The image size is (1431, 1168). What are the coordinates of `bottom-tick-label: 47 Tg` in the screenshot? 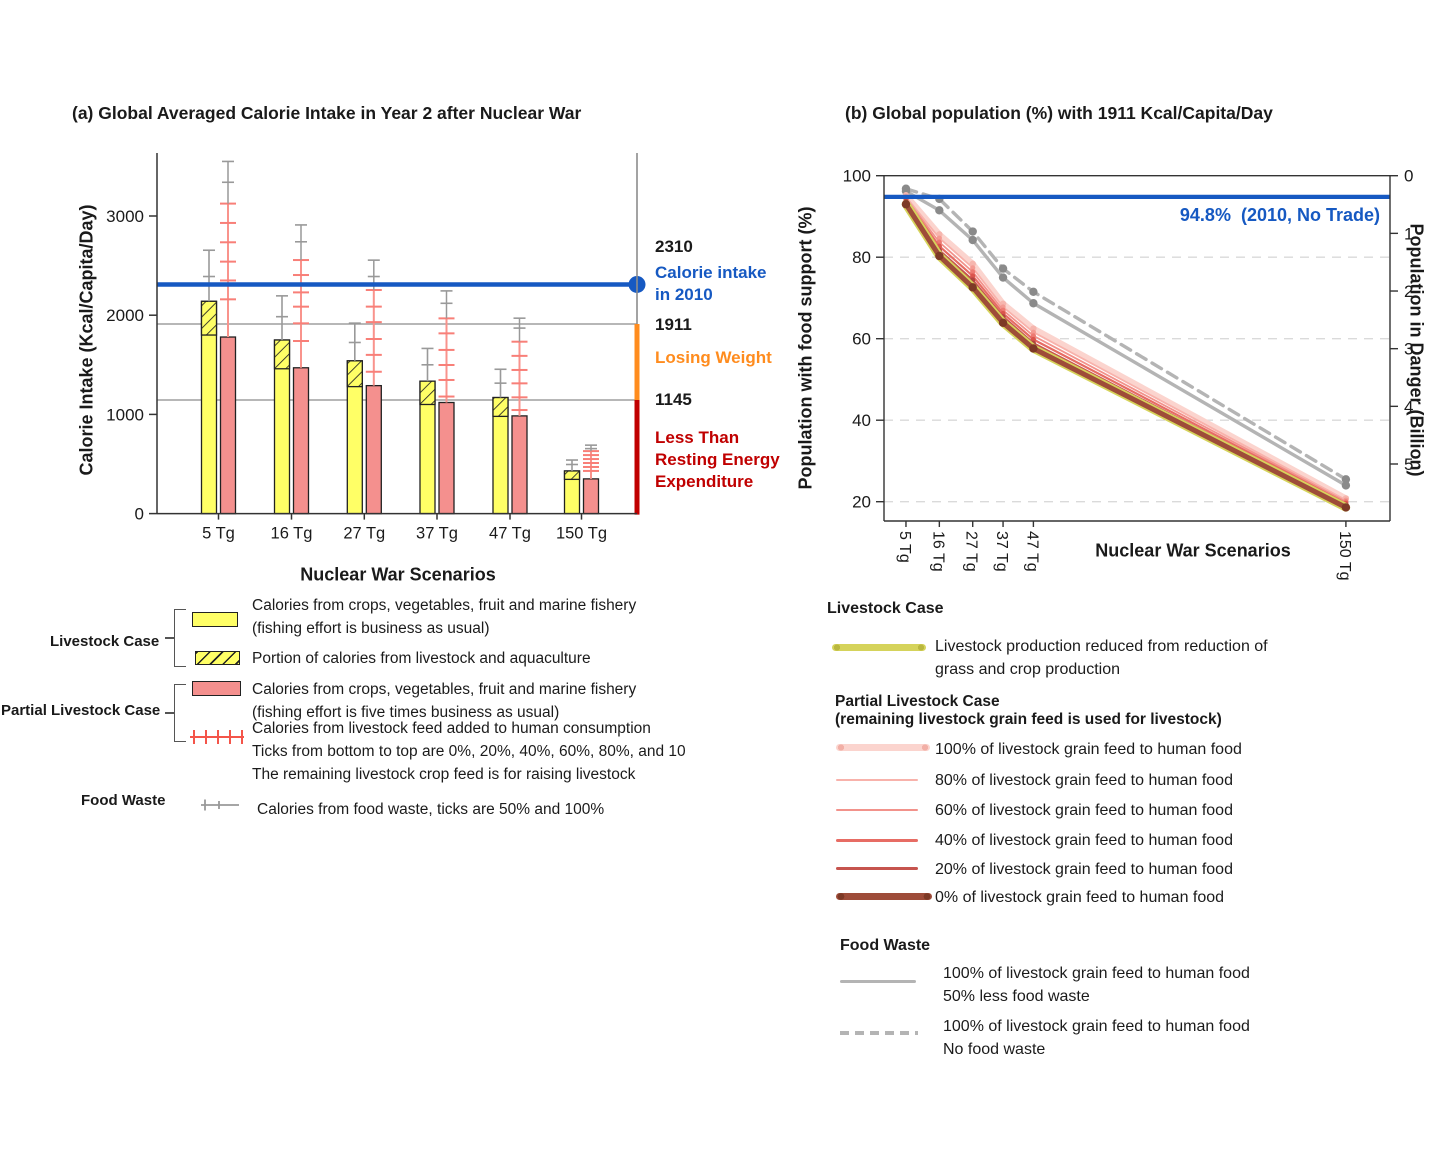 It's located at (1031, 551).